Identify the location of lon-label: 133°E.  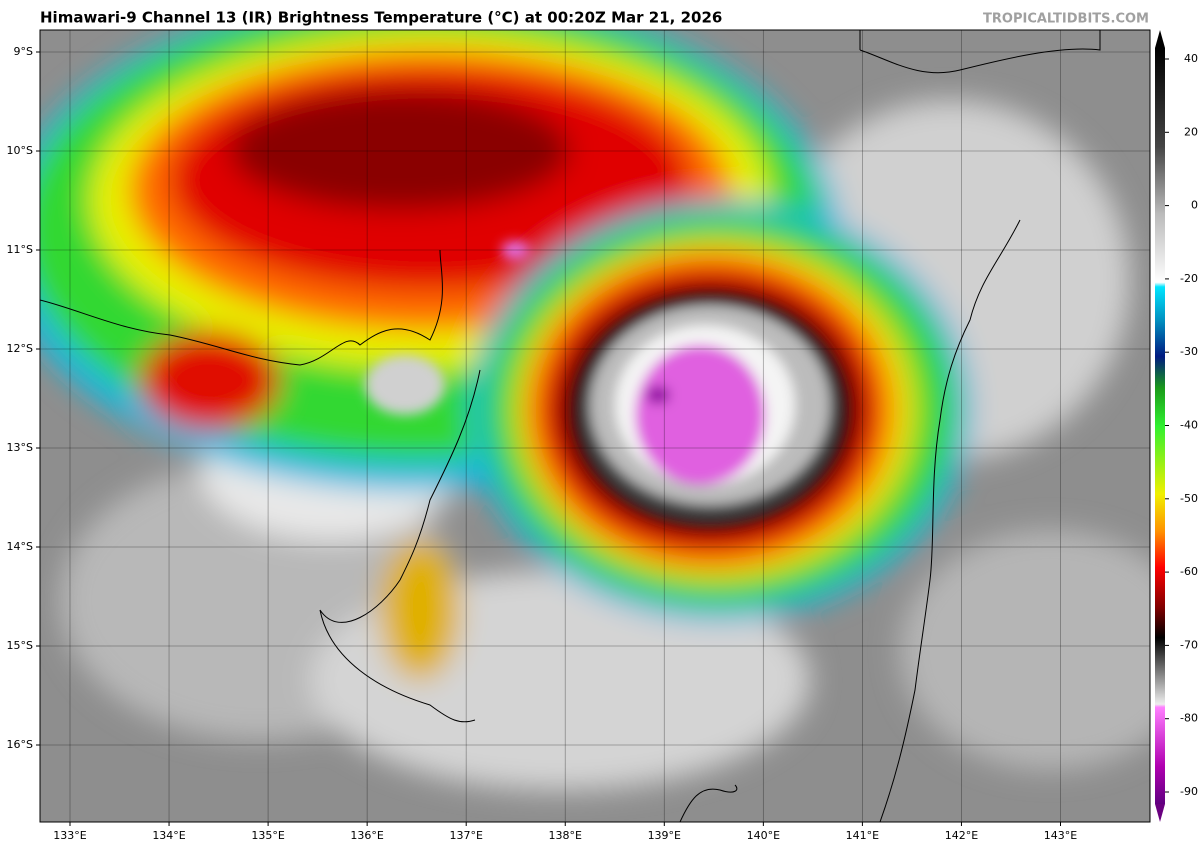
(69, 835).